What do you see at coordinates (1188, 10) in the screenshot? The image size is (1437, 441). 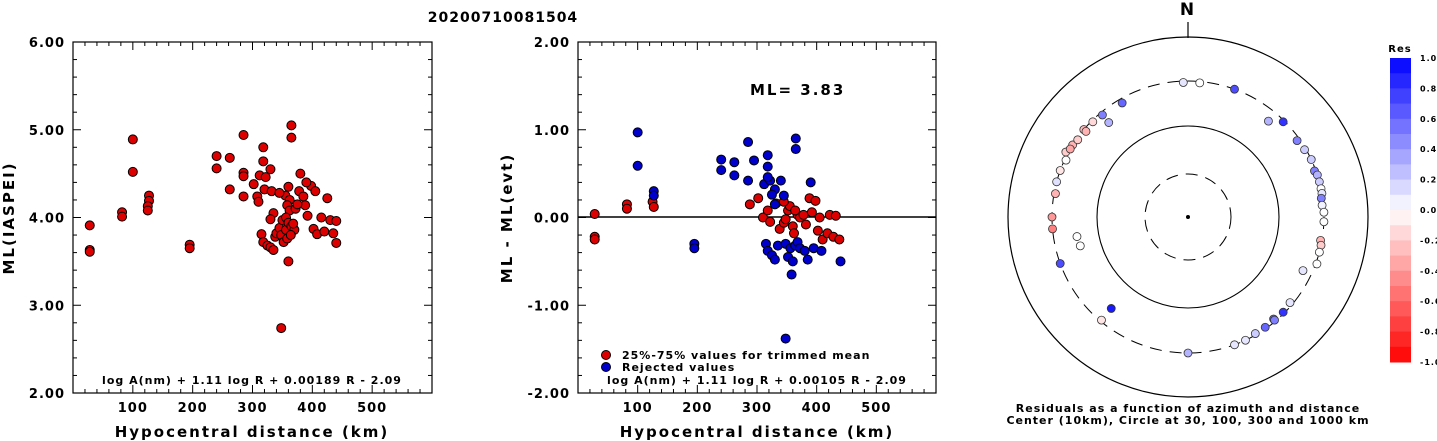 I see `north-label: N` at bounding box center [1188, 10].